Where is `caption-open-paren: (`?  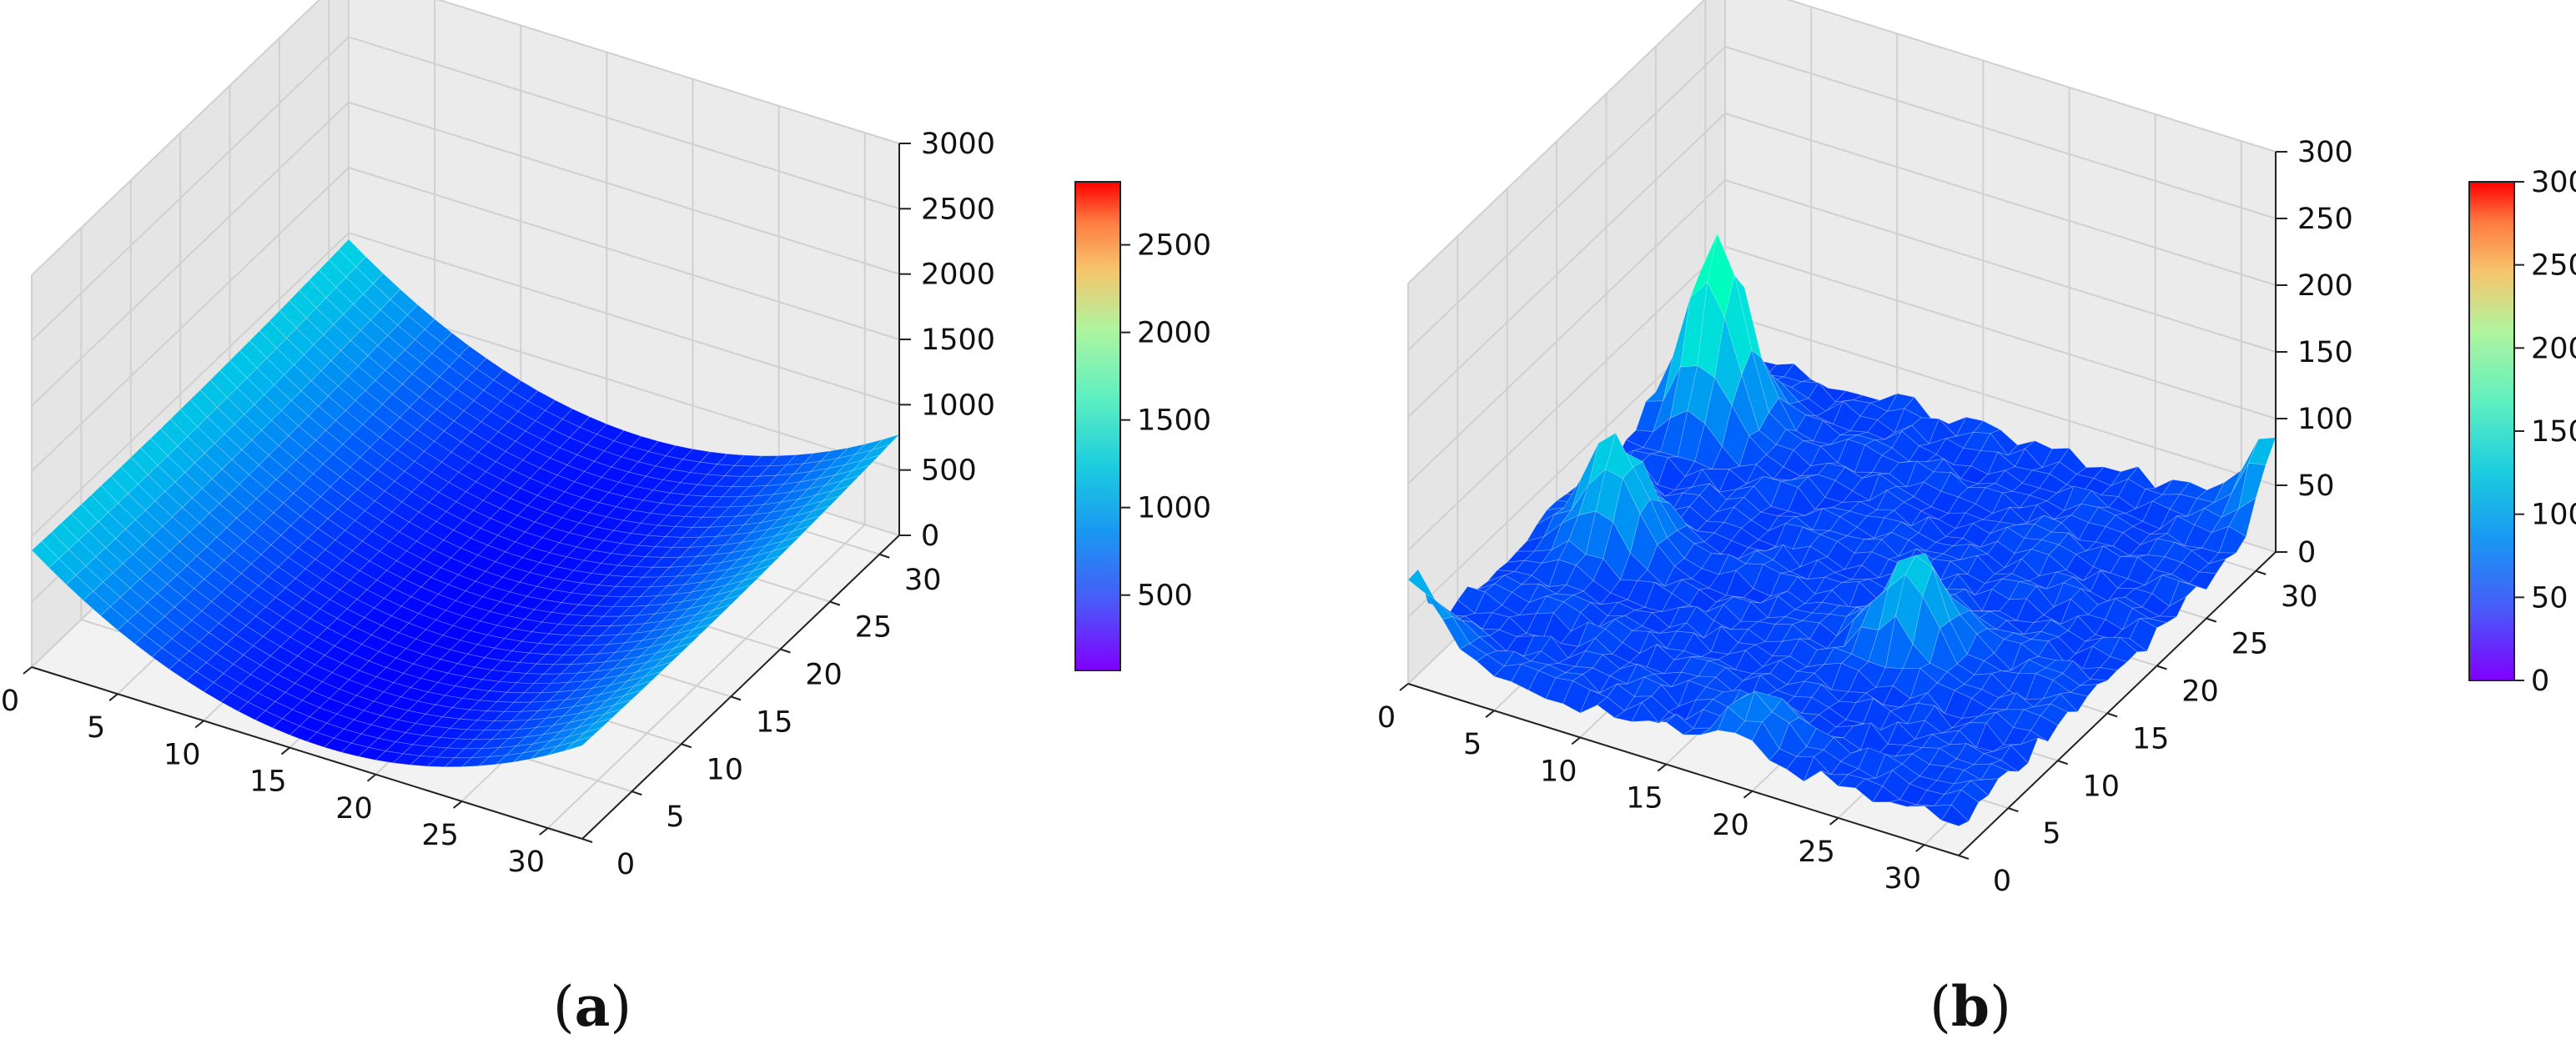
caption-open-paren: ( is located at coordinates (564, 1007).